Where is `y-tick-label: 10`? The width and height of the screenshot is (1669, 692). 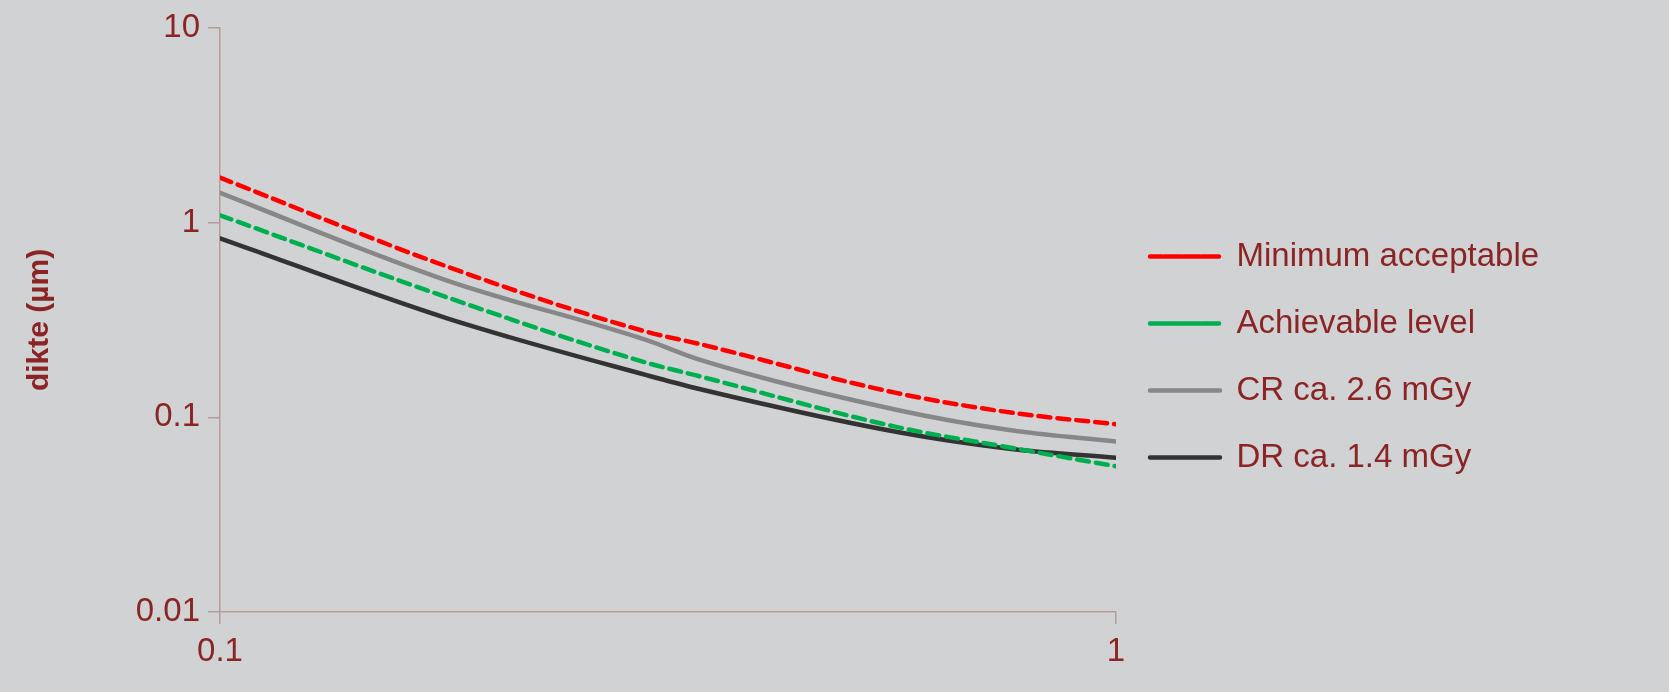 y-tick-label: 10 is located at coordinates (181, 25).